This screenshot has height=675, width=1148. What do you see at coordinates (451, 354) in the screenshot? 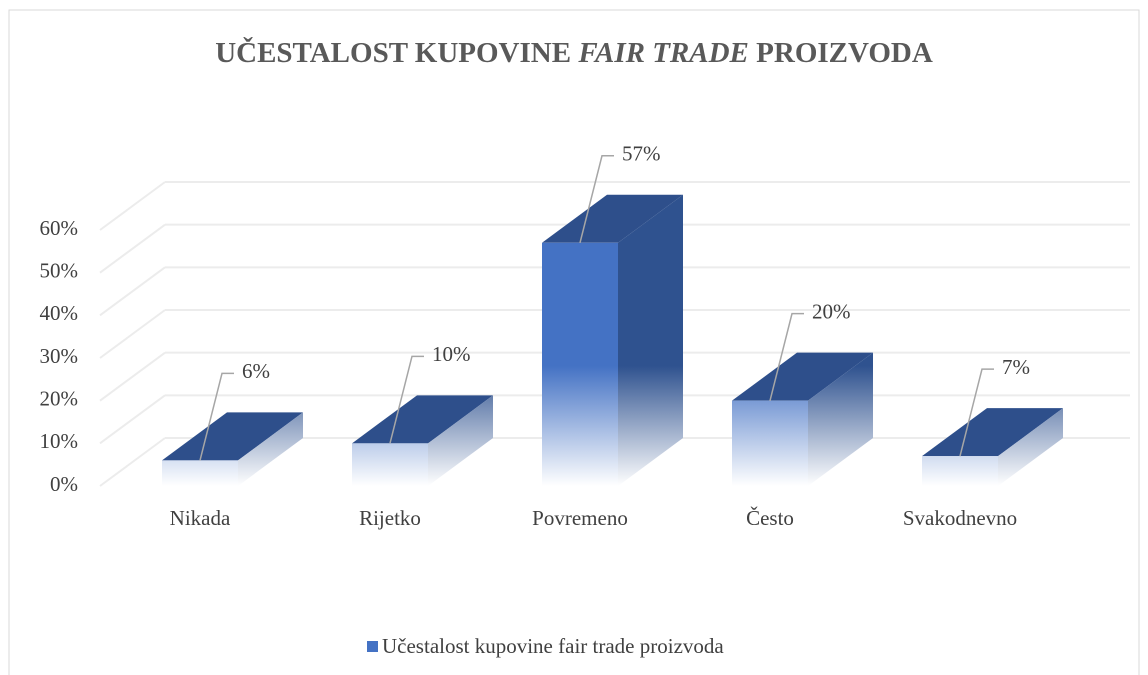
I see `data-label: 10%` at bounding box center [451, 354].